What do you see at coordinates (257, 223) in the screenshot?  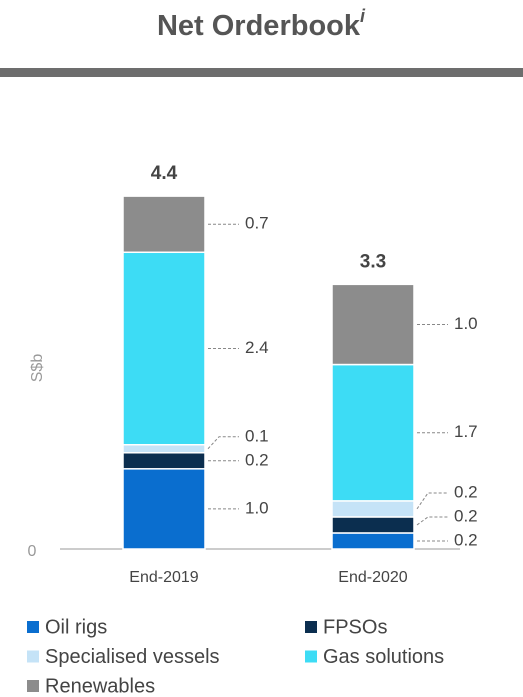 I see `value-label: 0.7` at bounding box center [257, 223].